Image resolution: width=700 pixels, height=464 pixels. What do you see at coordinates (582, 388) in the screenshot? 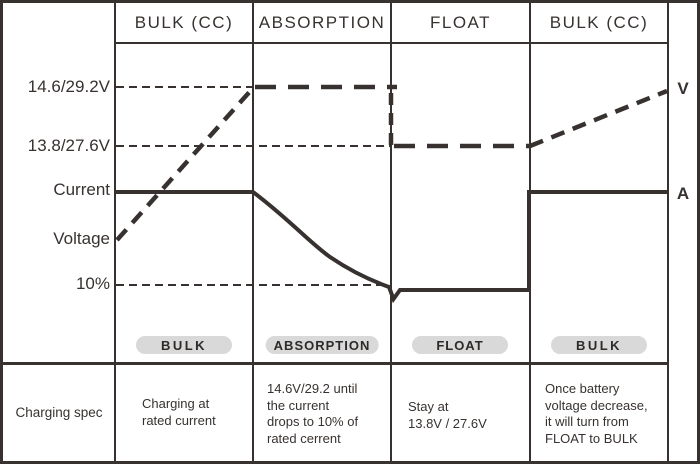
I see `spec-line: Once battery` at bounding box center [582, 388].